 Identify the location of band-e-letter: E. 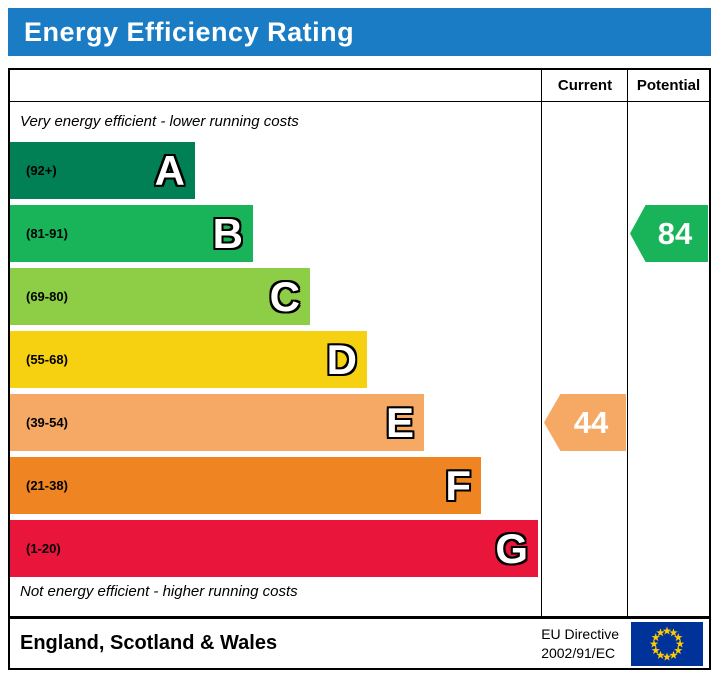
(399, 422).